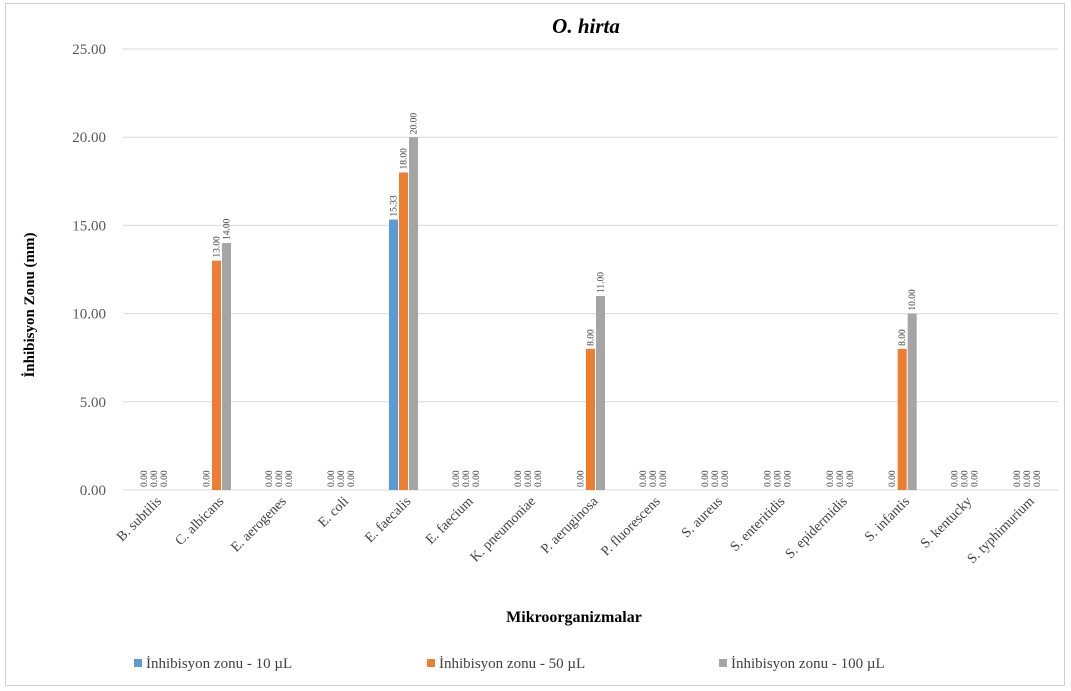 Image resolution: width=1071 pixels, height=691 pixels. What do you see at coordinates (450, 521) in the screenshot?
I see `x-tick-label: E. faecium` at bounding box center [450, 521].